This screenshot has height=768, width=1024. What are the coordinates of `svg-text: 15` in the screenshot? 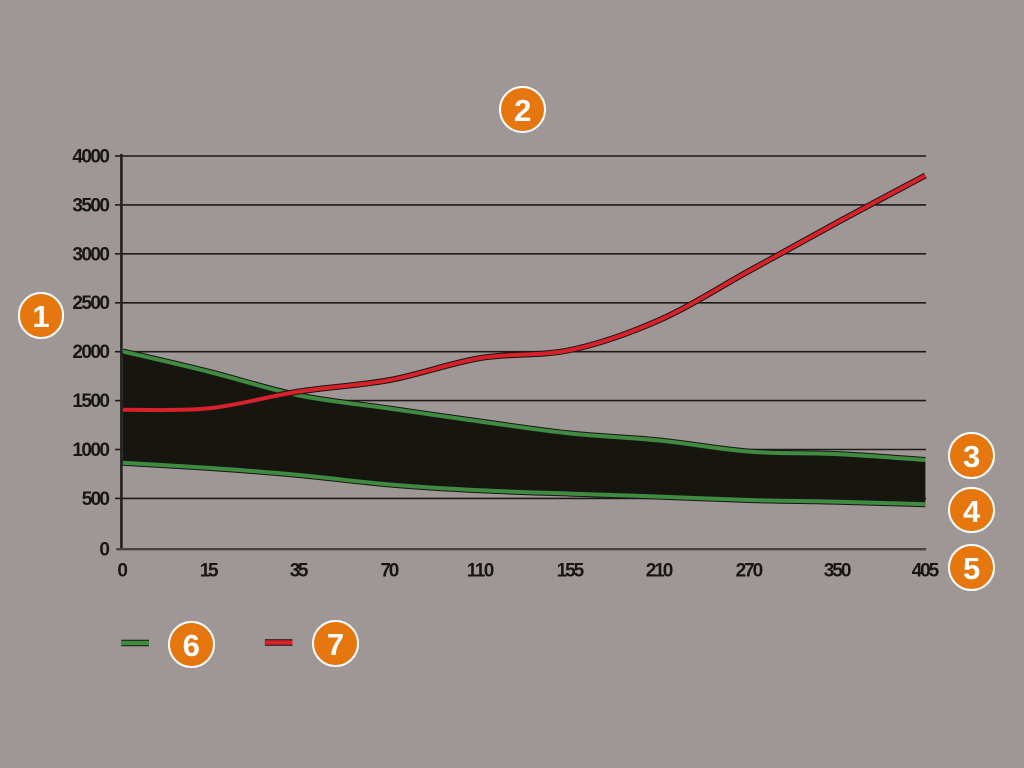 It's located at (209, 571).